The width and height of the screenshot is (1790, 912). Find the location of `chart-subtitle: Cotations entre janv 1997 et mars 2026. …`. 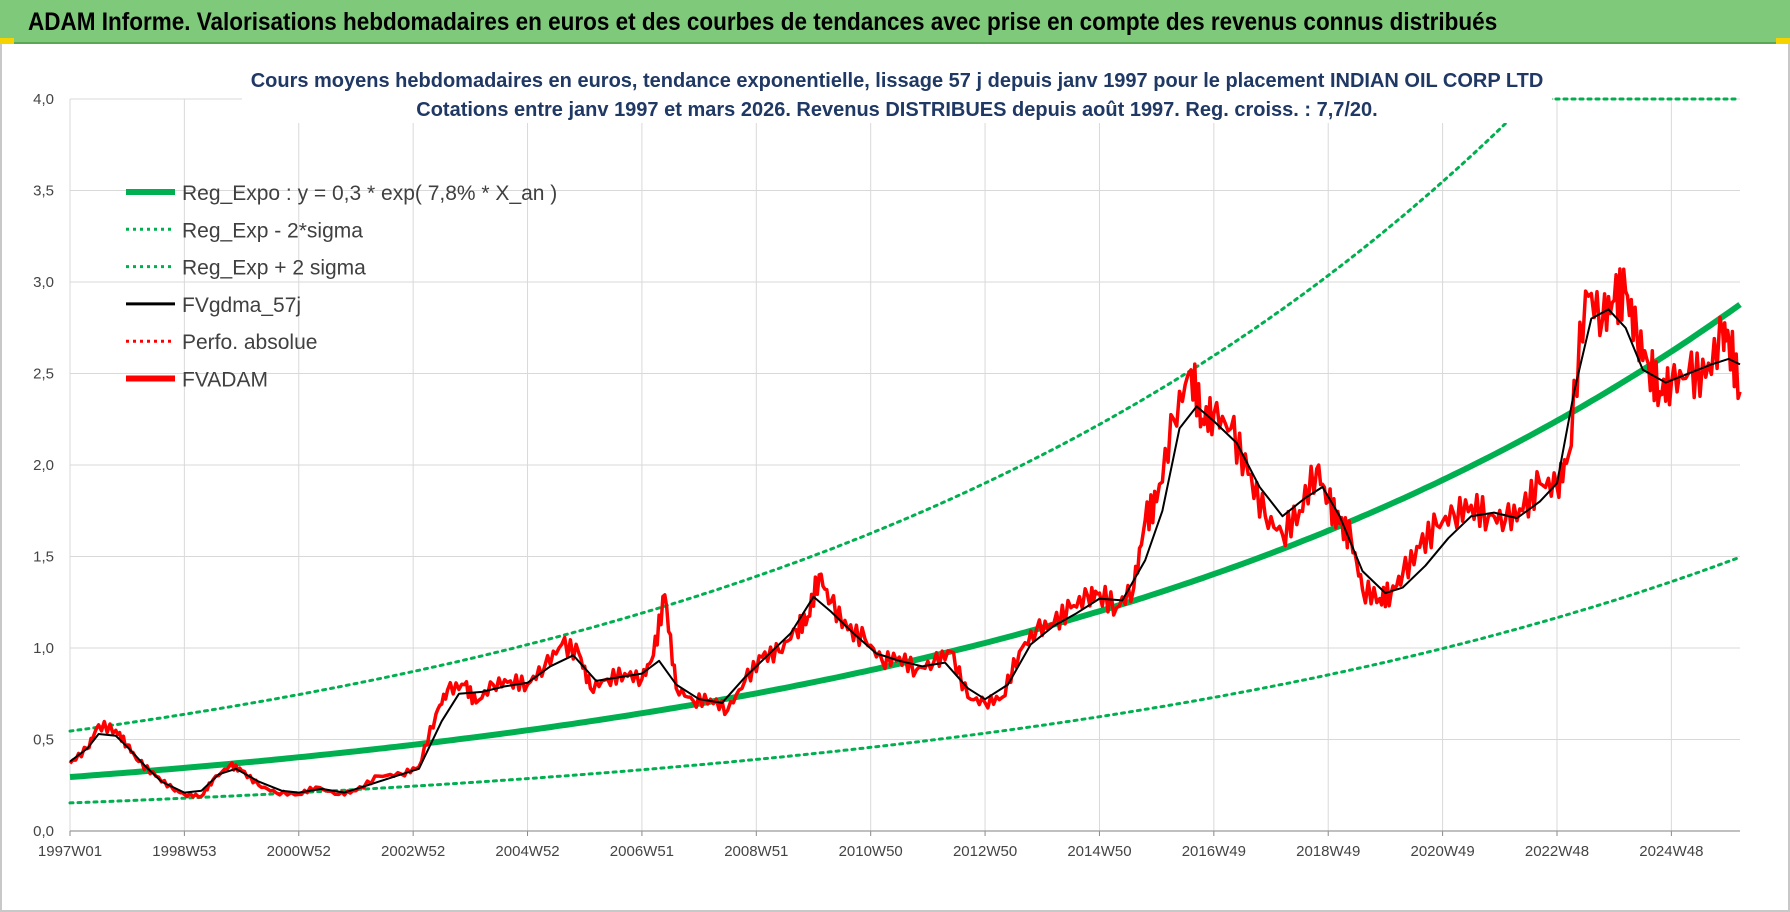

chart-subtitle: Cotations entre janv 1997 et mars 2026. … is located at coordinates (896, 110).